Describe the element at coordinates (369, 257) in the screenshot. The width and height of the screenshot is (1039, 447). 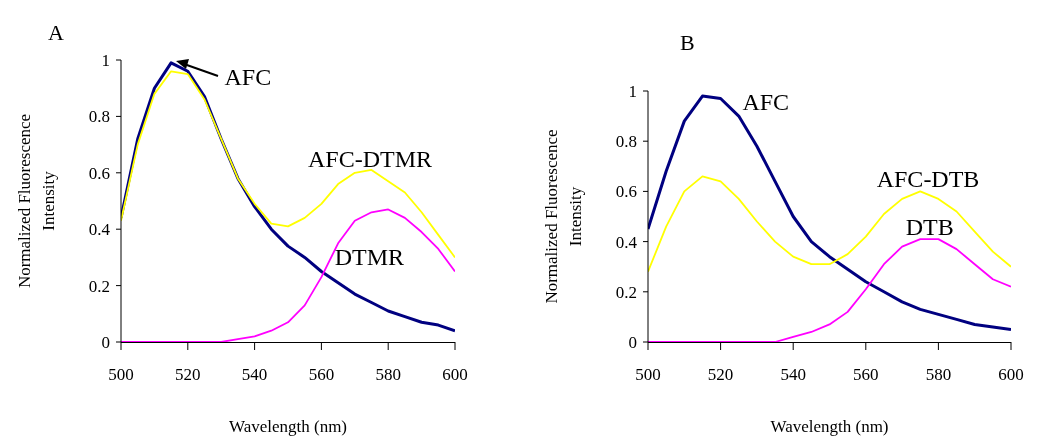
I see `series-label: DTMR` at that location.